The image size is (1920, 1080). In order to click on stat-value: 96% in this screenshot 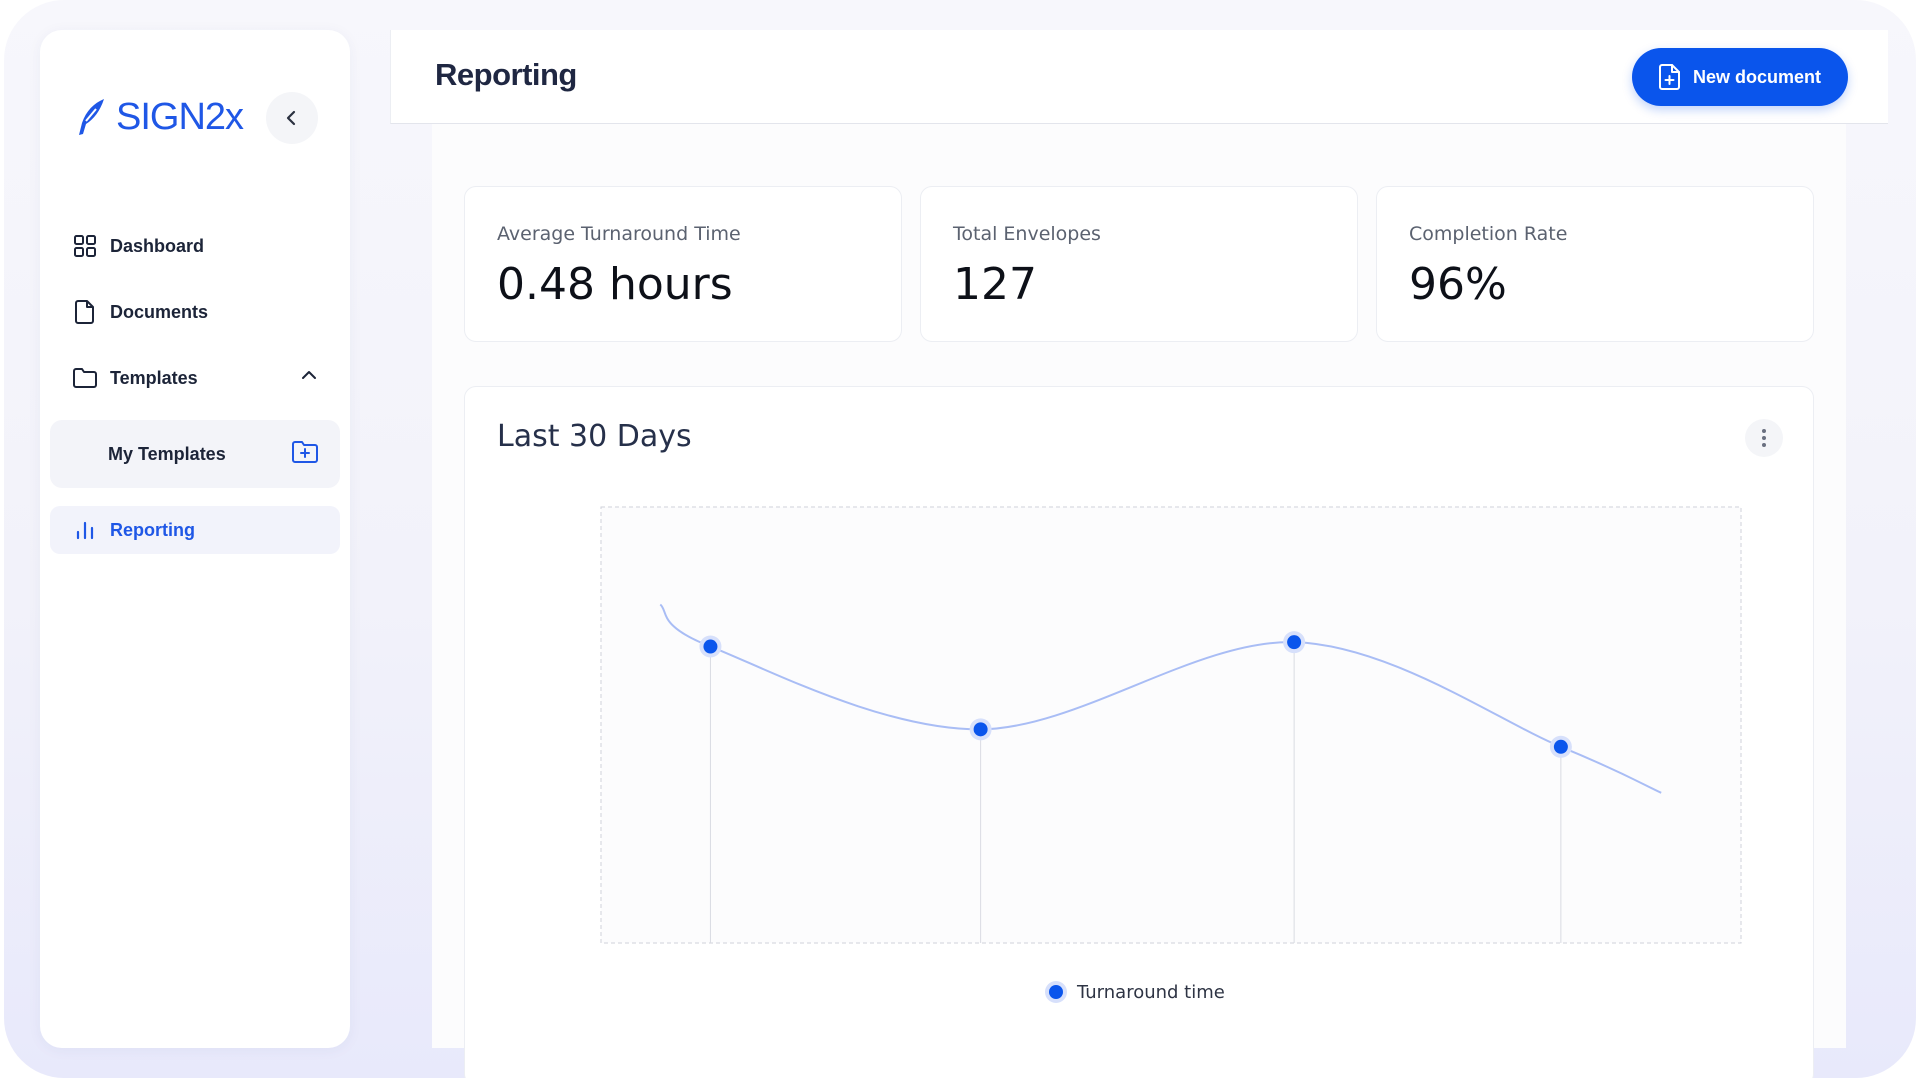, I will do `click(1458, 284)`.